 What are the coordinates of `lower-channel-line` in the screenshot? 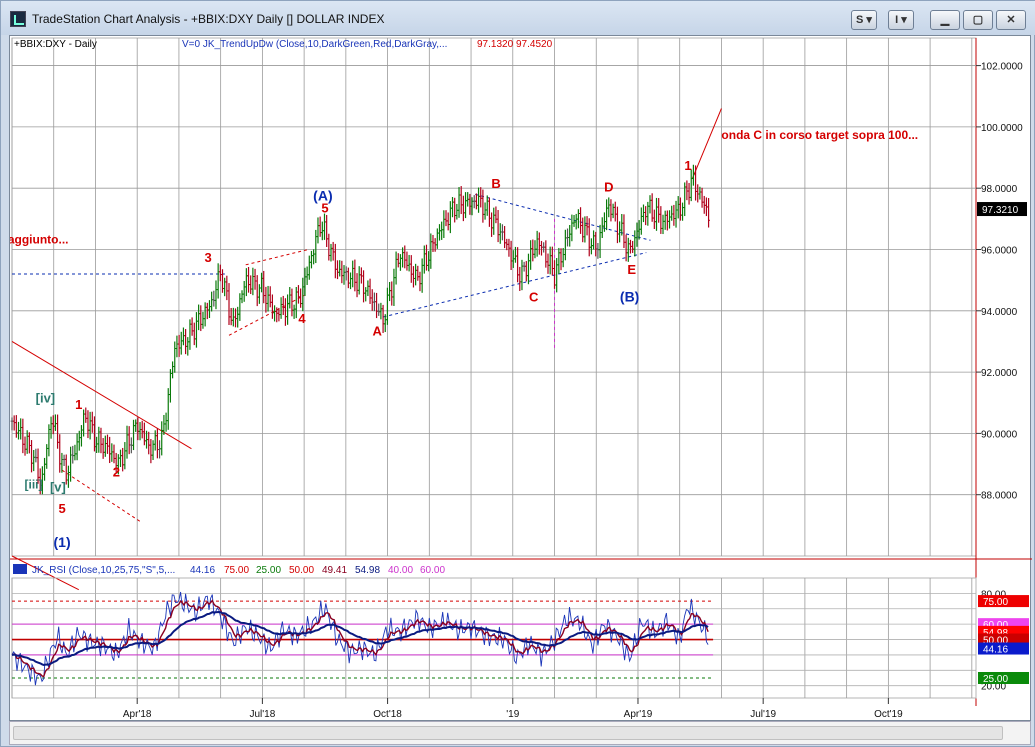 It's located at (45, 573).